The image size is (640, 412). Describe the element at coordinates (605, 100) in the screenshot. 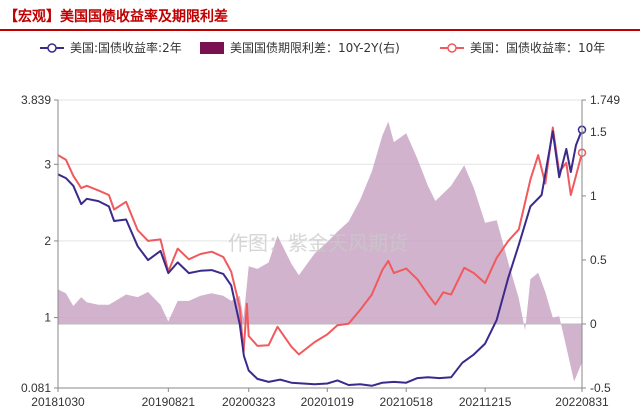

I see `tick-label-right: 1.749` at that location.